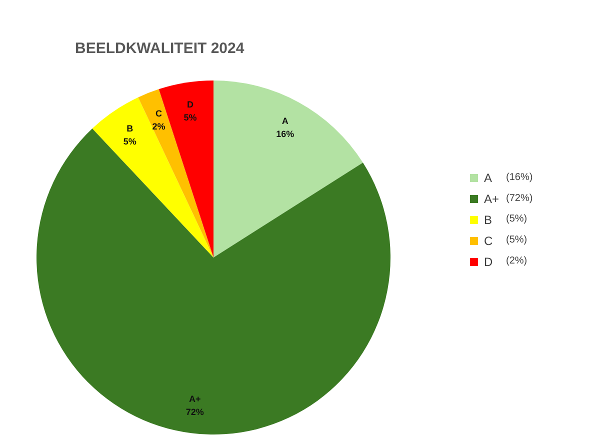 This screenshot has width=595, height=437. I want to click on slice-label: C, so click(159, 113).